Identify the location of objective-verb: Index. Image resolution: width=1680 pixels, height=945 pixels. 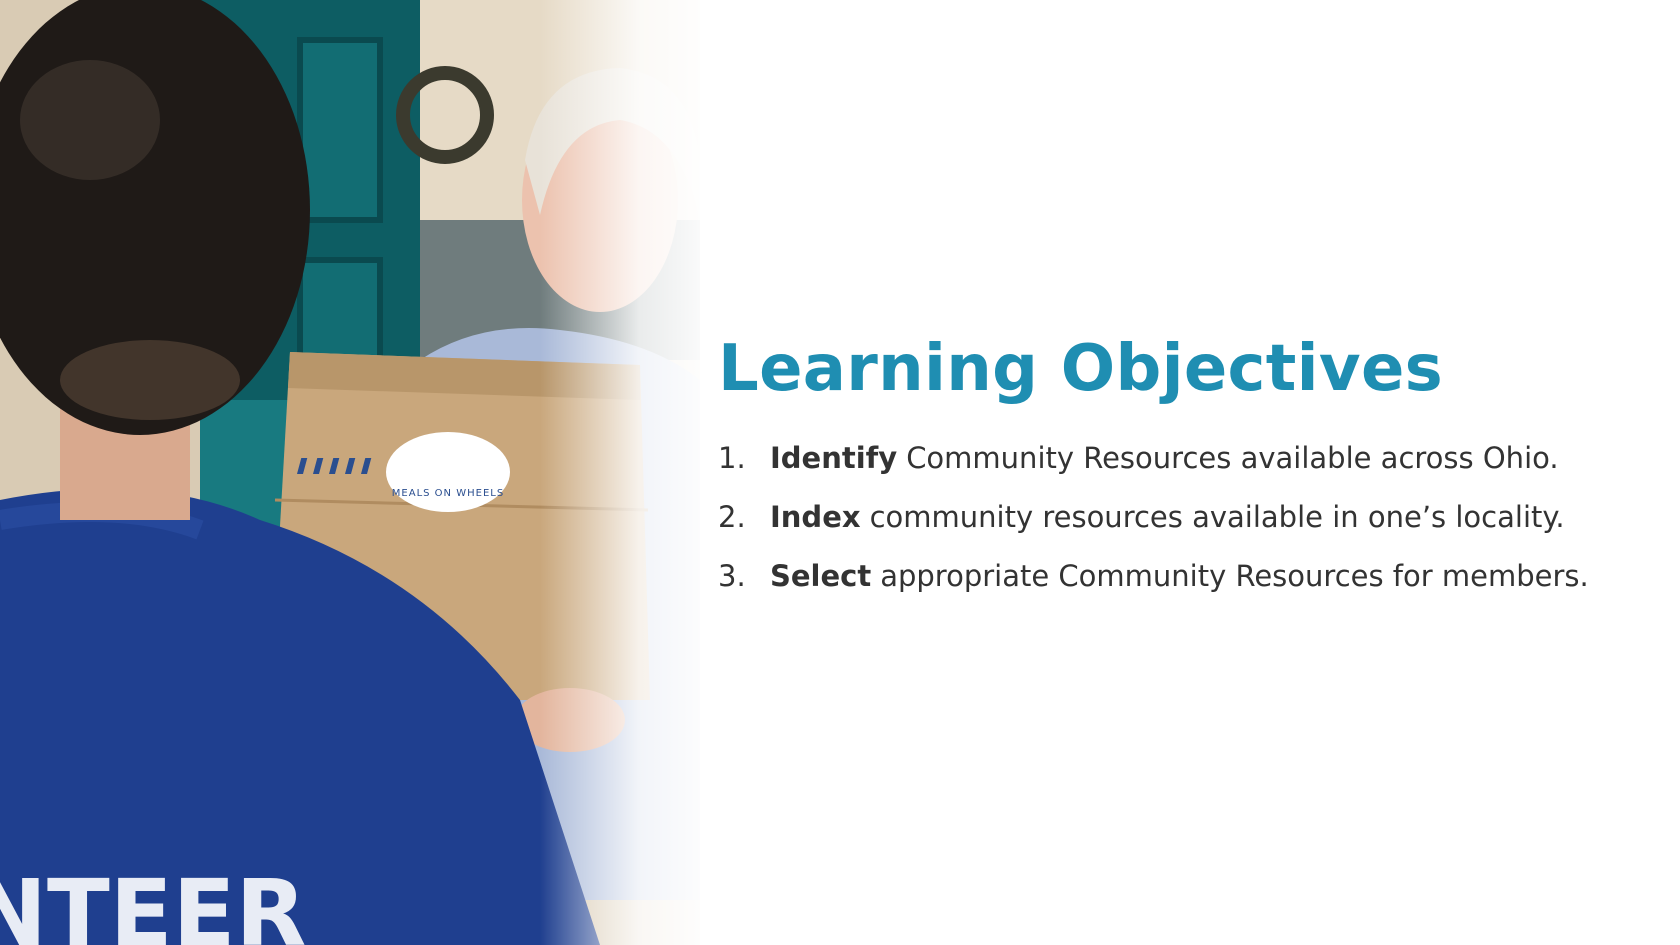
(815, 532).